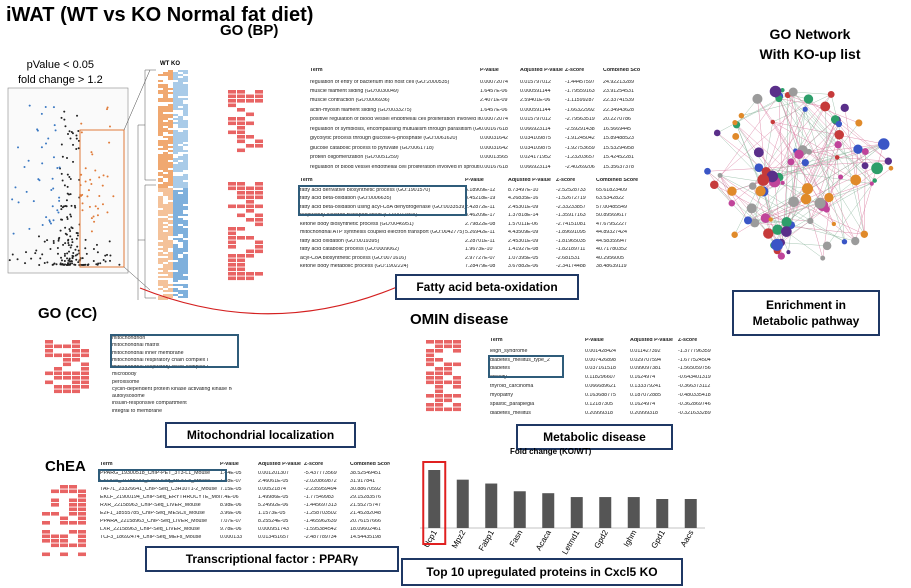  Describe the element at coordinates (365, 538) in the screenshot. I see `table-cell: 14.54435198` at that location.